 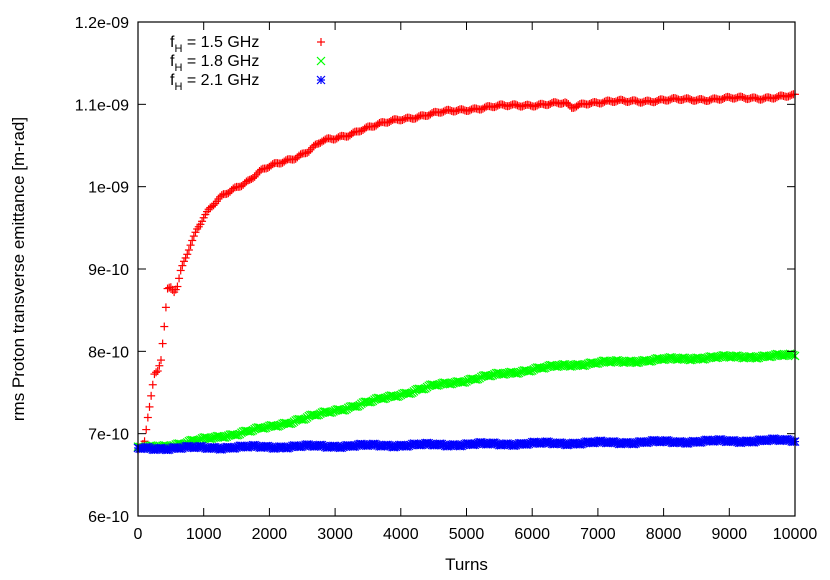 I want to click on x-tick-label: 3000, so click(x=335, y=534).